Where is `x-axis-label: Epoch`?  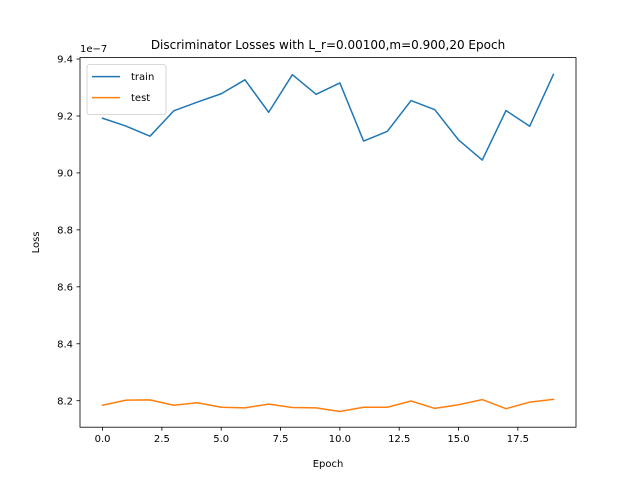 x-axis-label: Epoch is located at coordinates (328, 464).